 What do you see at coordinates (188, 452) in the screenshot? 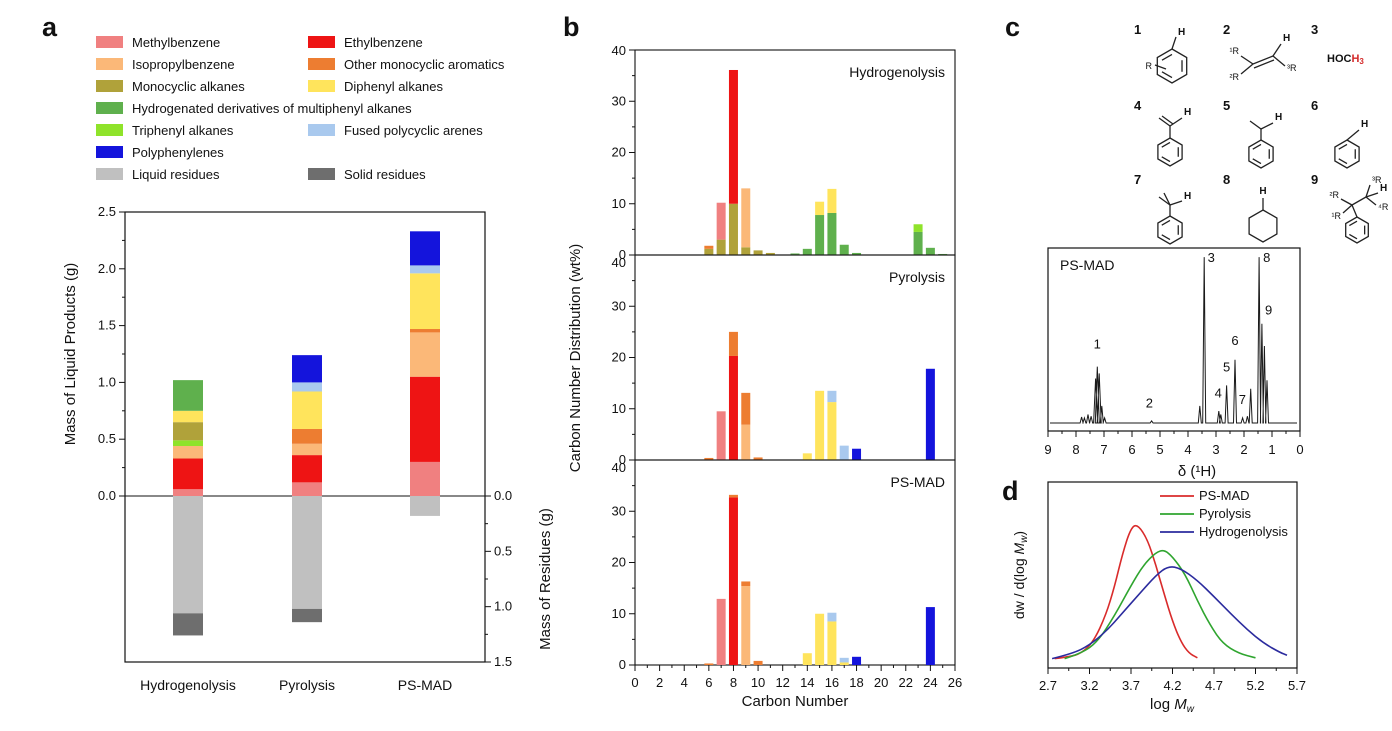
I see `bar-segment-isopropylbenzene` at bounding box center [188, 452].